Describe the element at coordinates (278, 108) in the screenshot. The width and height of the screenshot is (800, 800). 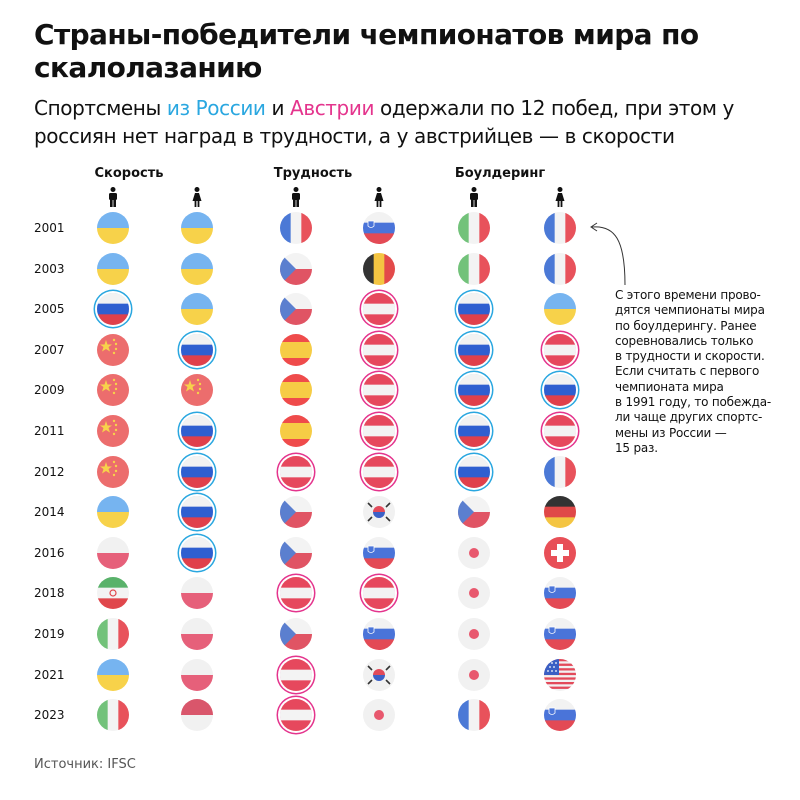
I see `subtitle-part: и` at that location.